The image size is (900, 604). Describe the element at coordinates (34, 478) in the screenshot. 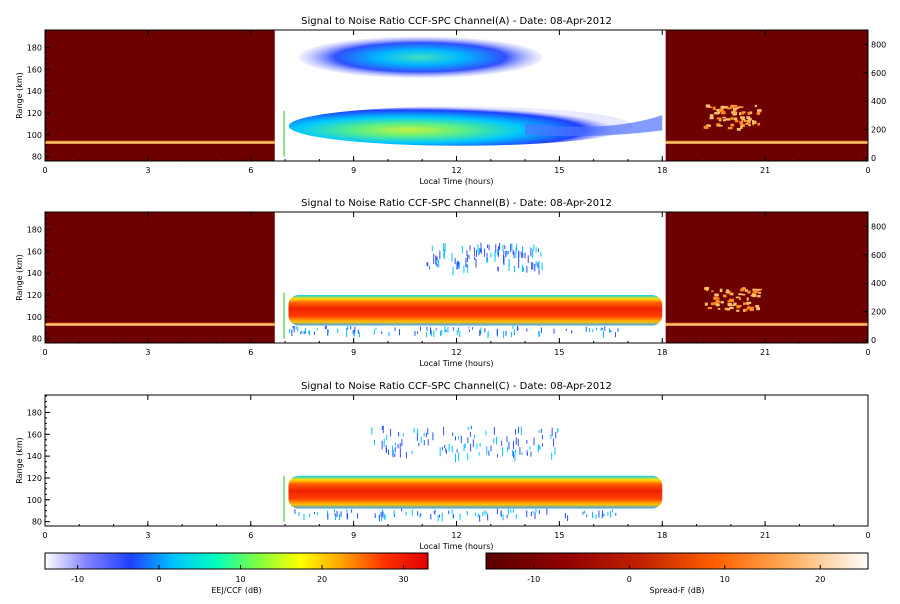

I see `y-tick-label: 120` at that location.